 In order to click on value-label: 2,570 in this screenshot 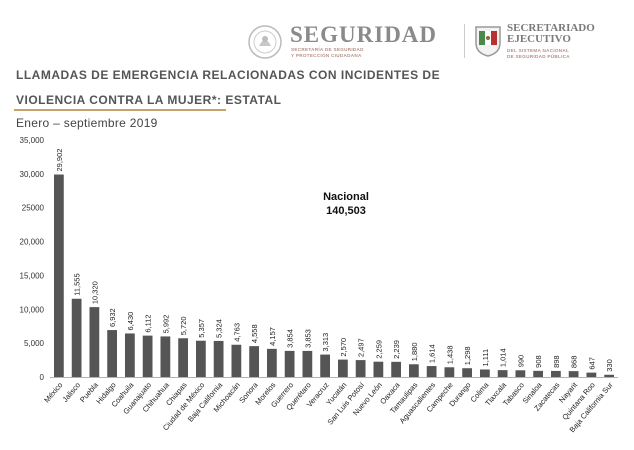, I will do `click(343, 347)`.